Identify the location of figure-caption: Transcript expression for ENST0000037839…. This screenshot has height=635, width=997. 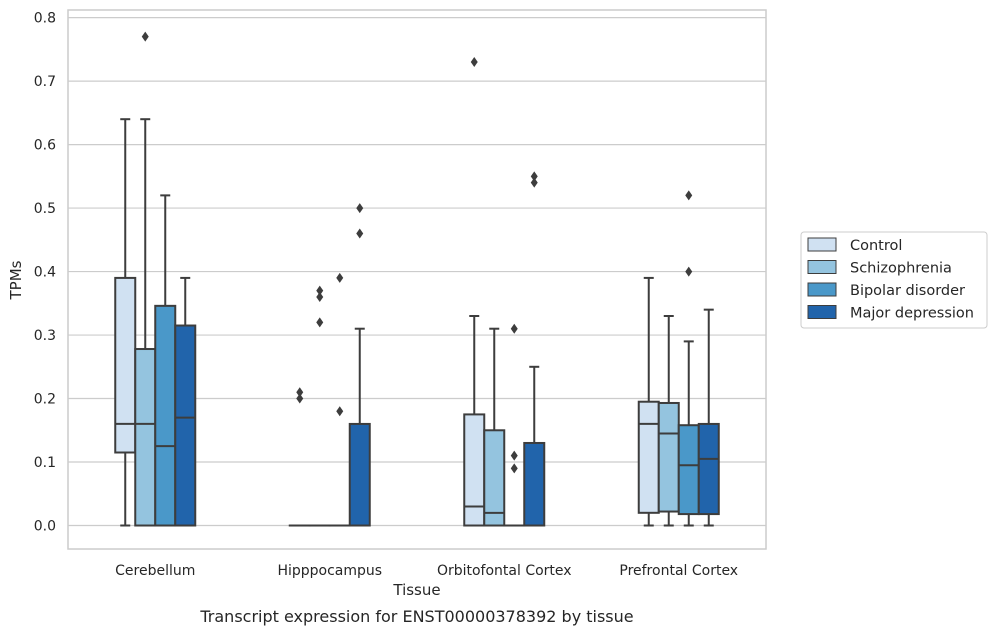
(416, 616).